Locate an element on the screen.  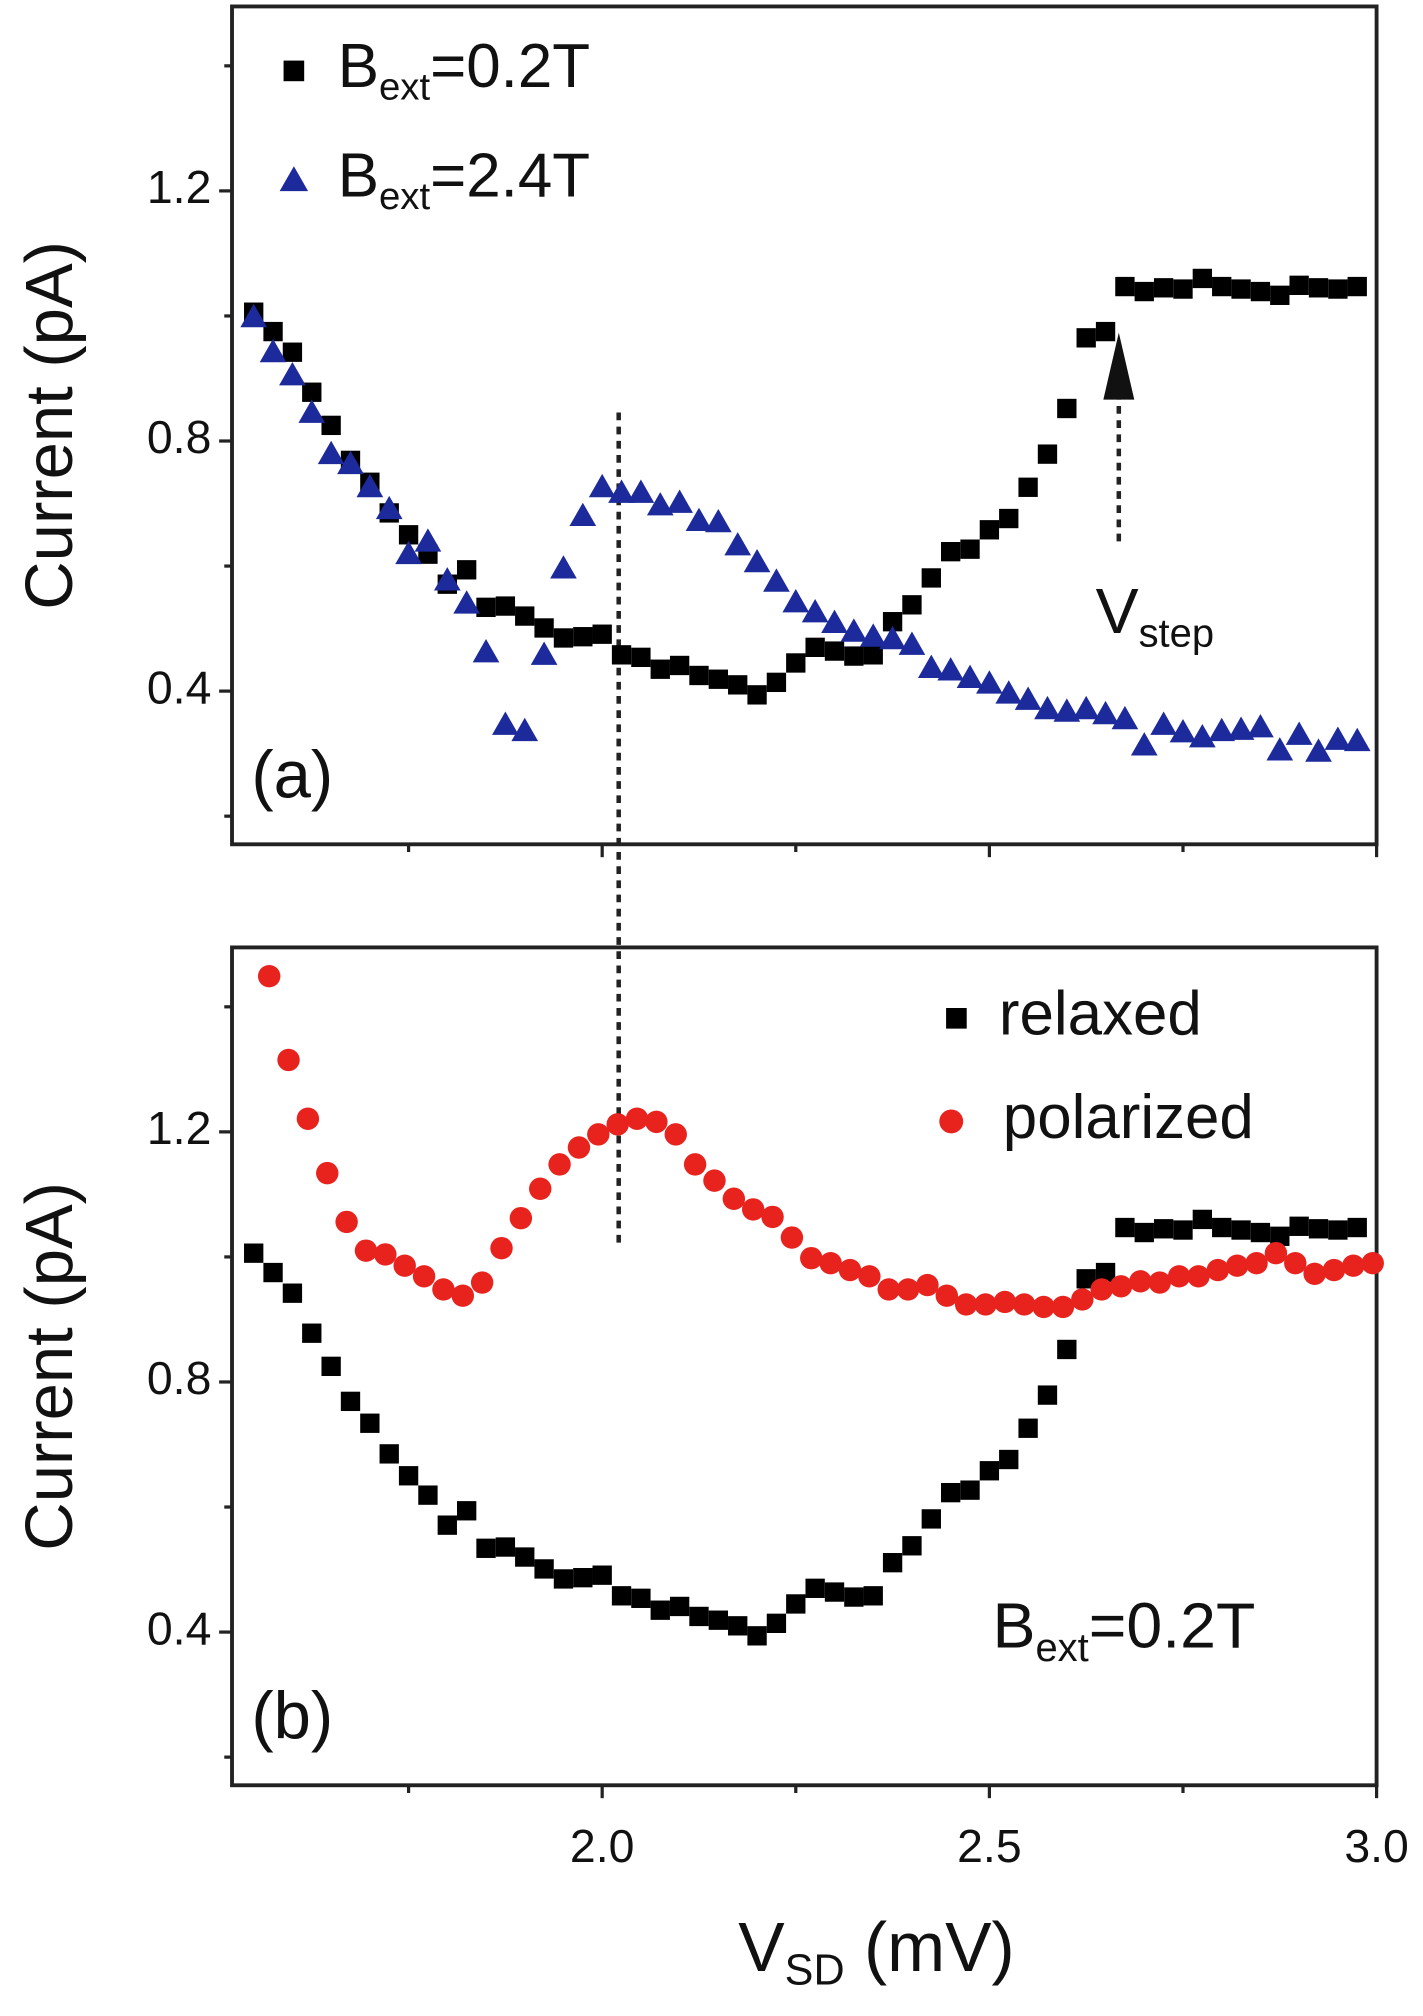
text-part: =0.2T is located at coordinates (510, 66).